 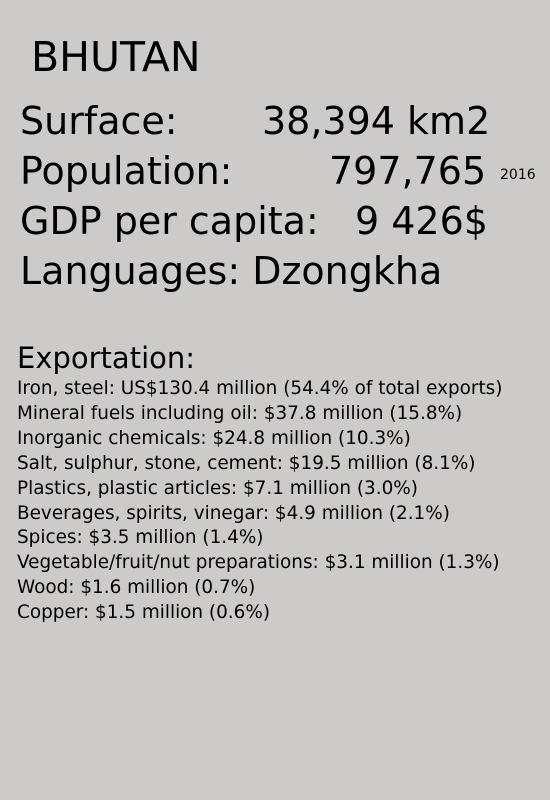 What do you see at coordinates (106, 358) in the screenshot?
I see `exports-heading: Exportation:` at bounding box center [106, 358].